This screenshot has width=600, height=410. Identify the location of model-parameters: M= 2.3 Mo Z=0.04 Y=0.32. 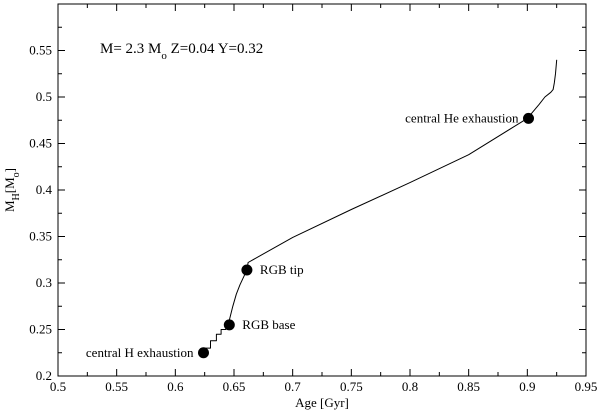
(181, 51).